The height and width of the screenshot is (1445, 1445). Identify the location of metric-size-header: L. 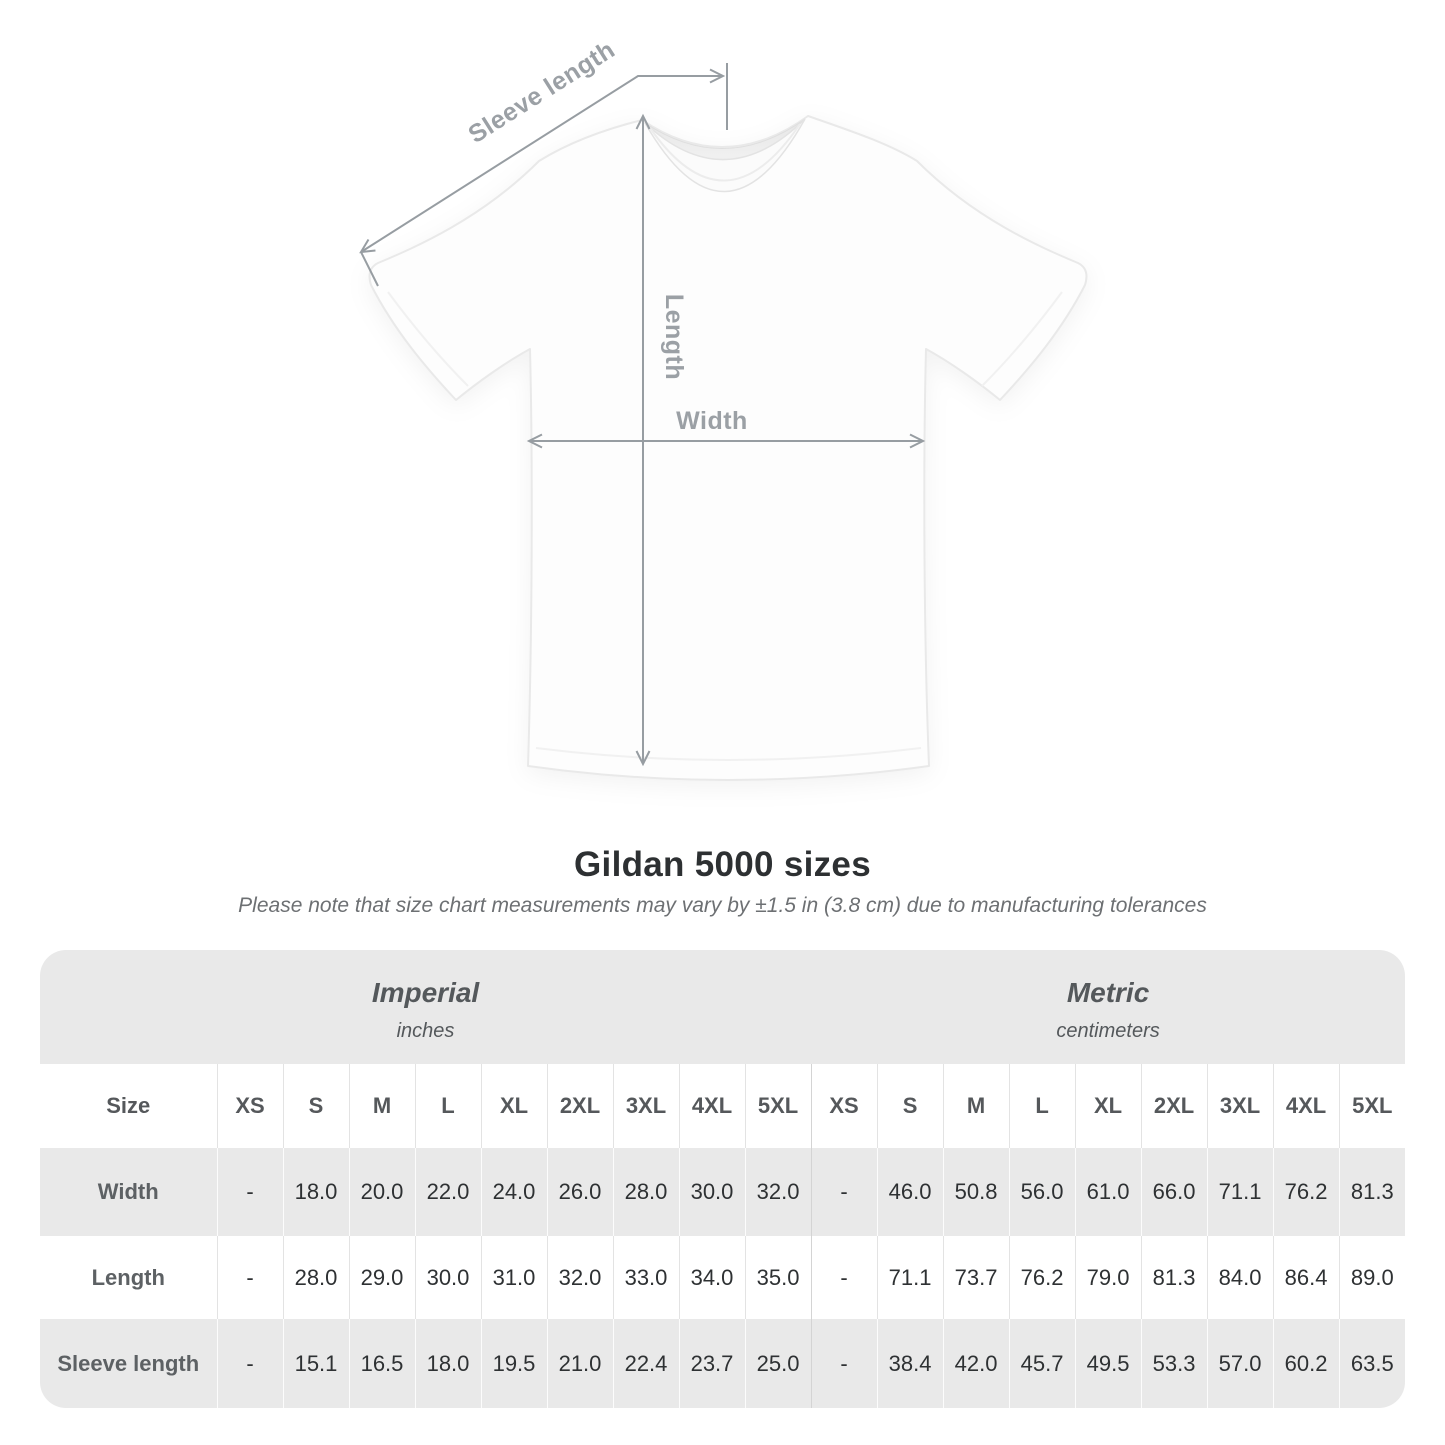
(1042, 1106).